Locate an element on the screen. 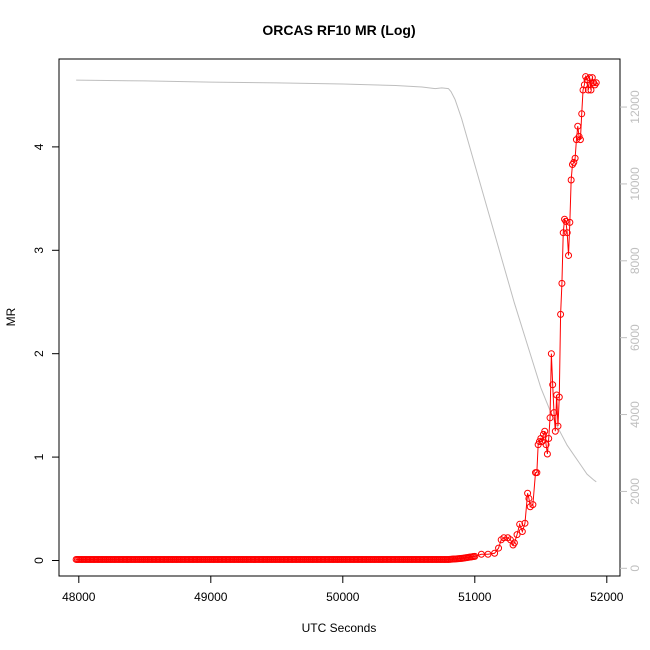  y-tick-label: 0 is located at coordinates (39, 560).